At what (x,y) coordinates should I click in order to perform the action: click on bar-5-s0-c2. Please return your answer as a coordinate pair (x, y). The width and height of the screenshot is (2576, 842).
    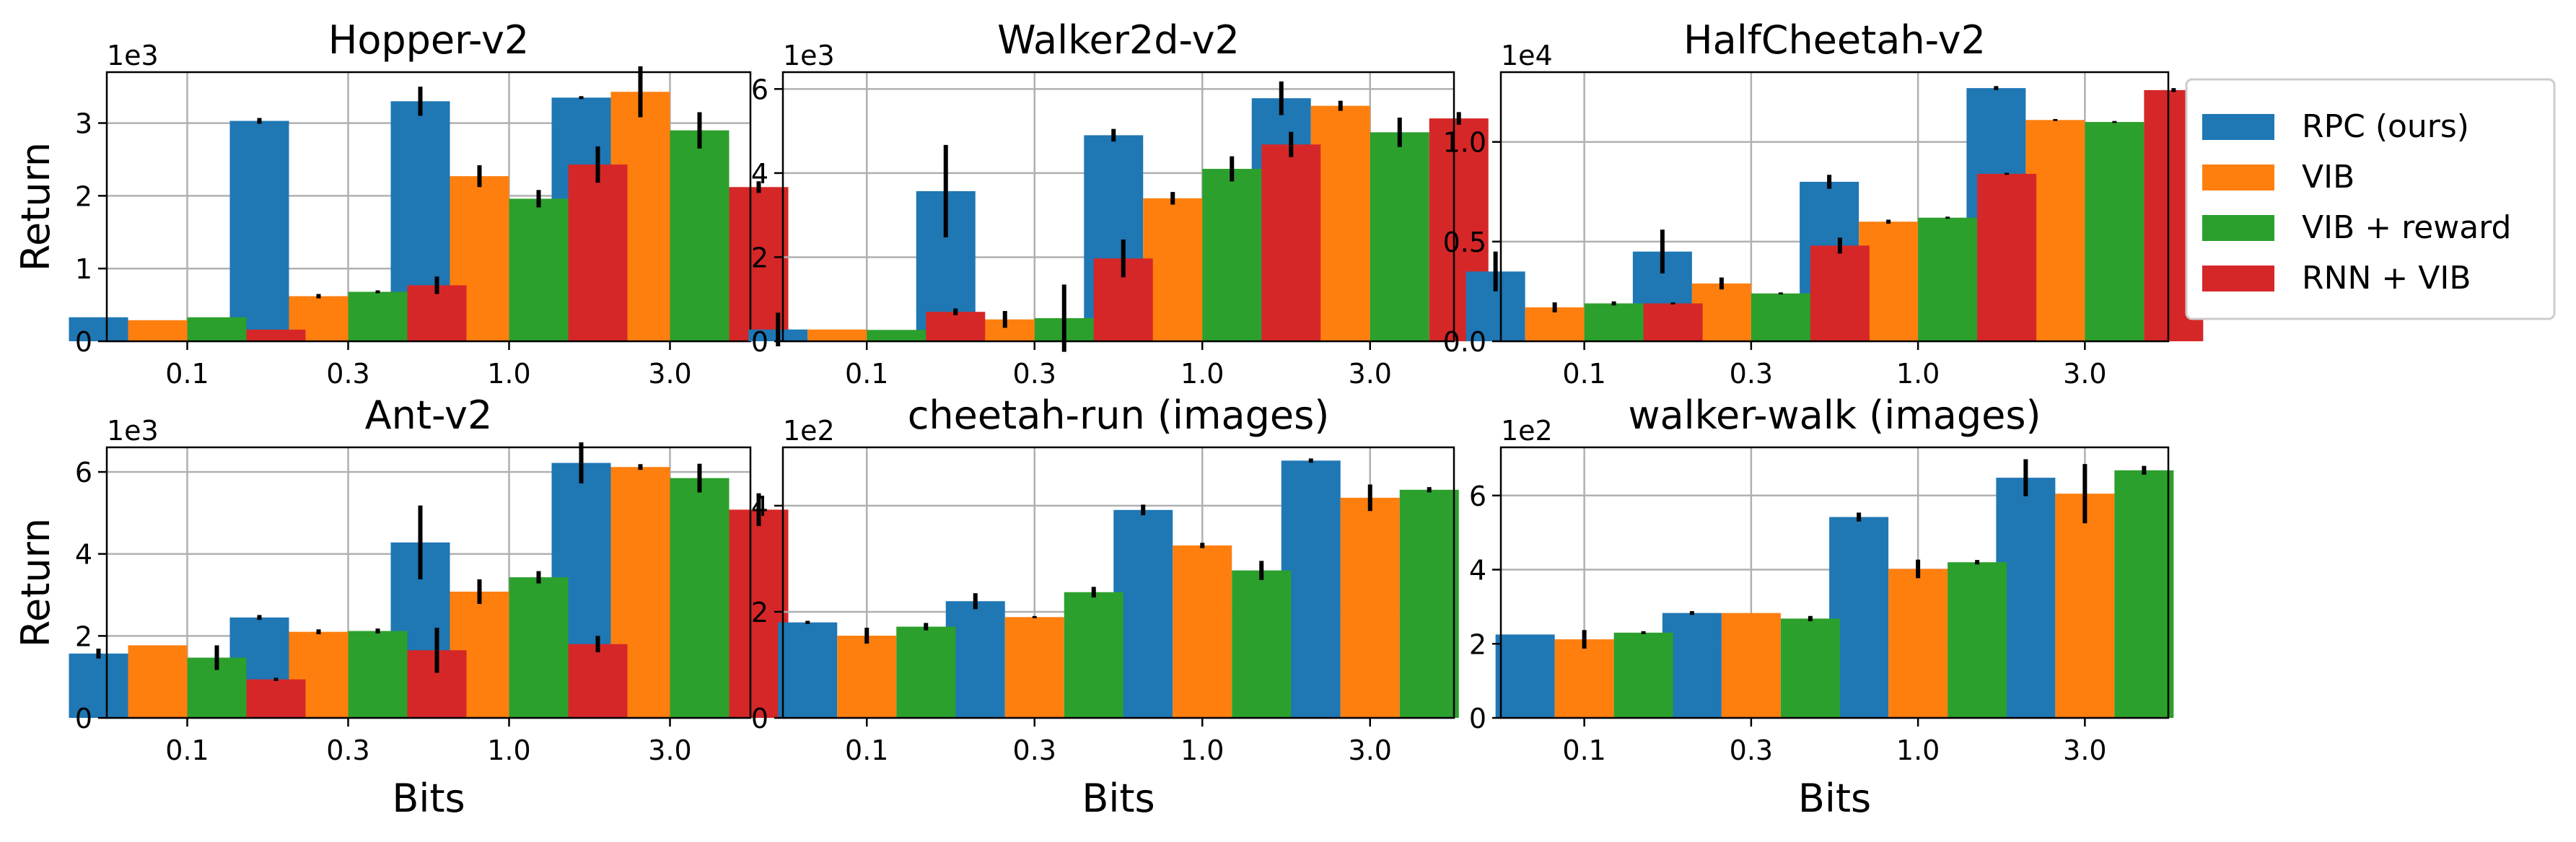
    Looking at the image, I should click on (1143, 613).